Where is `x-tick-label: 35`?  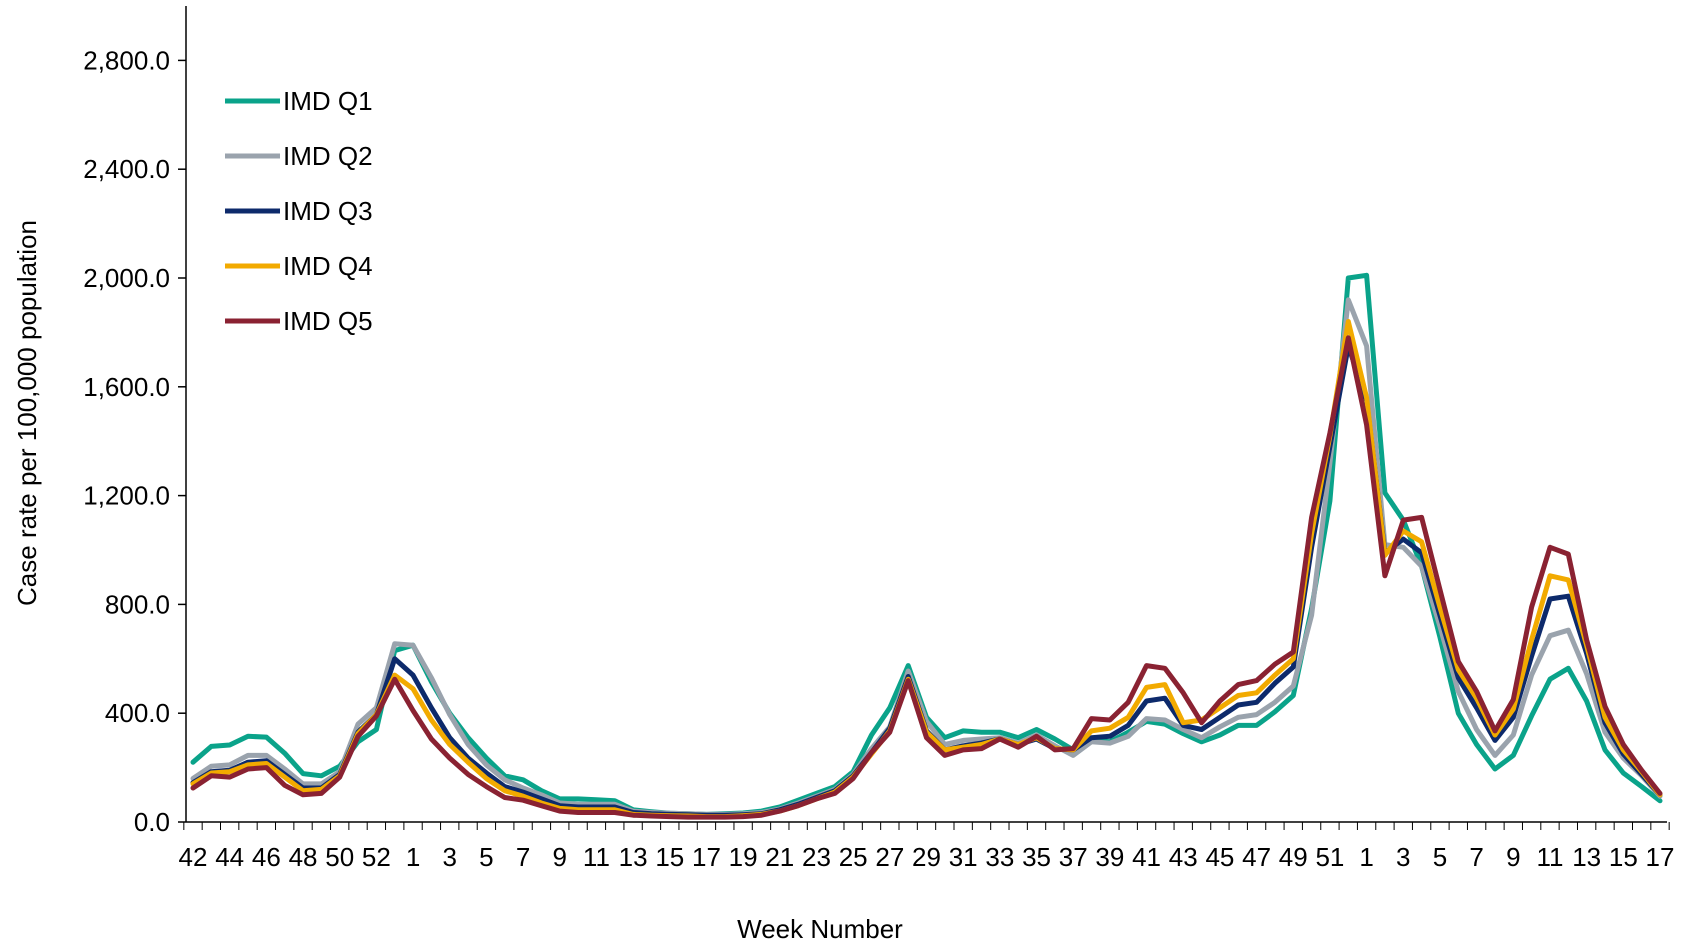 x-tick-label: 35 is located at coordinates (1036, 857).